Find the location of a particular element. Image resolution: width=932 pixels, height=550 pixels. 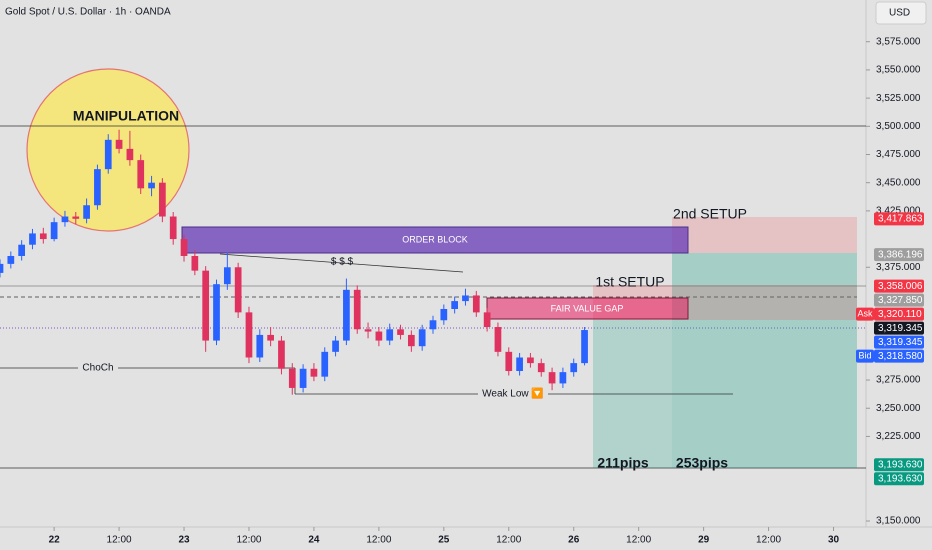

x-tick-label: 29 is located at coordinates (704, 540).